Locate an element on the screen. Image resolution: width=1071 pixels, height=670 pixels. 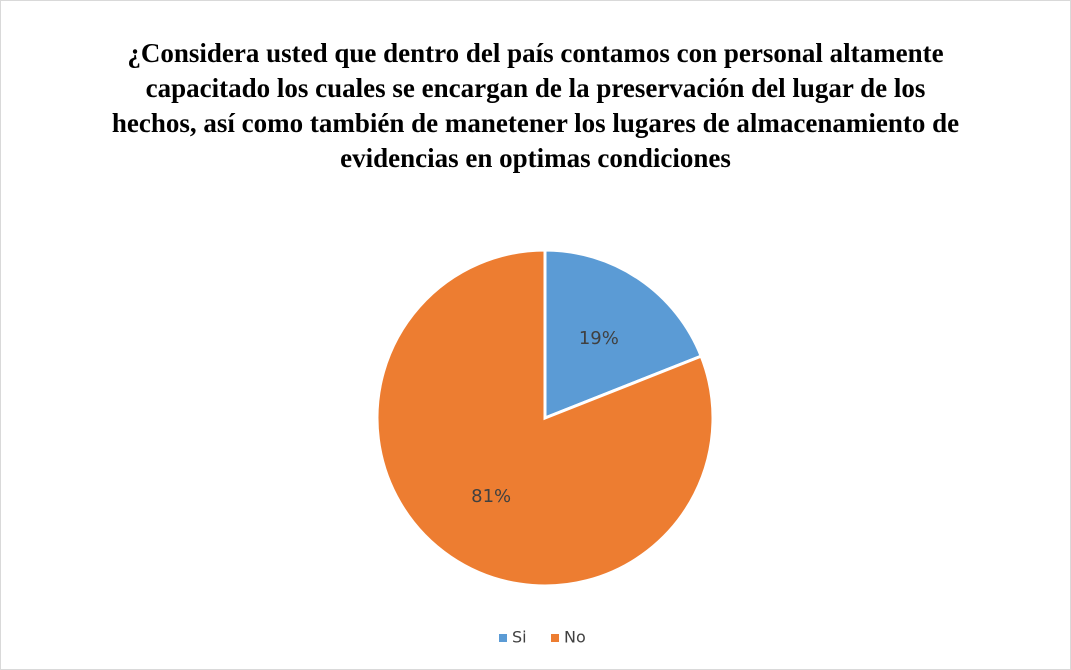
legend-label: No is located at coordinates (575, 637).